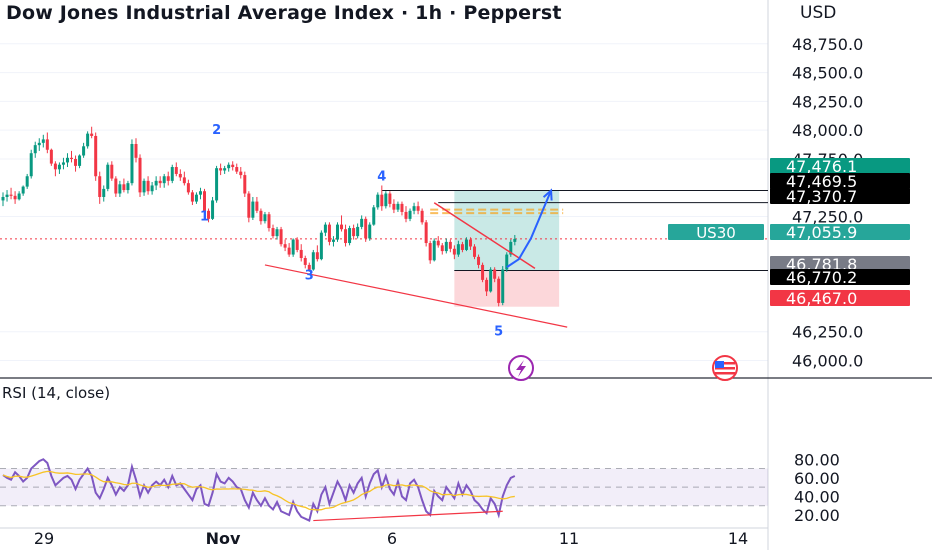 The height and width of the screenshot is (555, 932). I want to click on wave-label: 5, so click(498, 332).